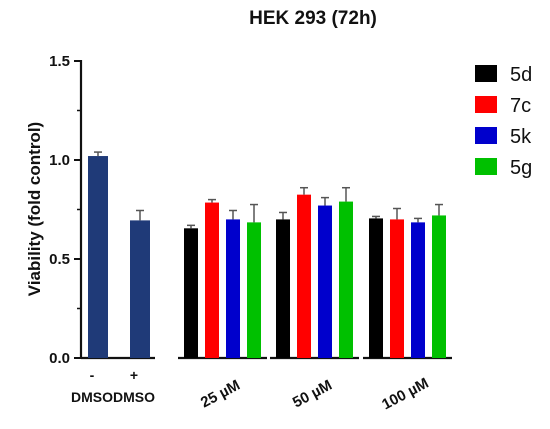 The image size is (550, 429). Describe the element at coordinates (59, 358) in the screenshot. I see `y-tick-label: 0.0` at that location.